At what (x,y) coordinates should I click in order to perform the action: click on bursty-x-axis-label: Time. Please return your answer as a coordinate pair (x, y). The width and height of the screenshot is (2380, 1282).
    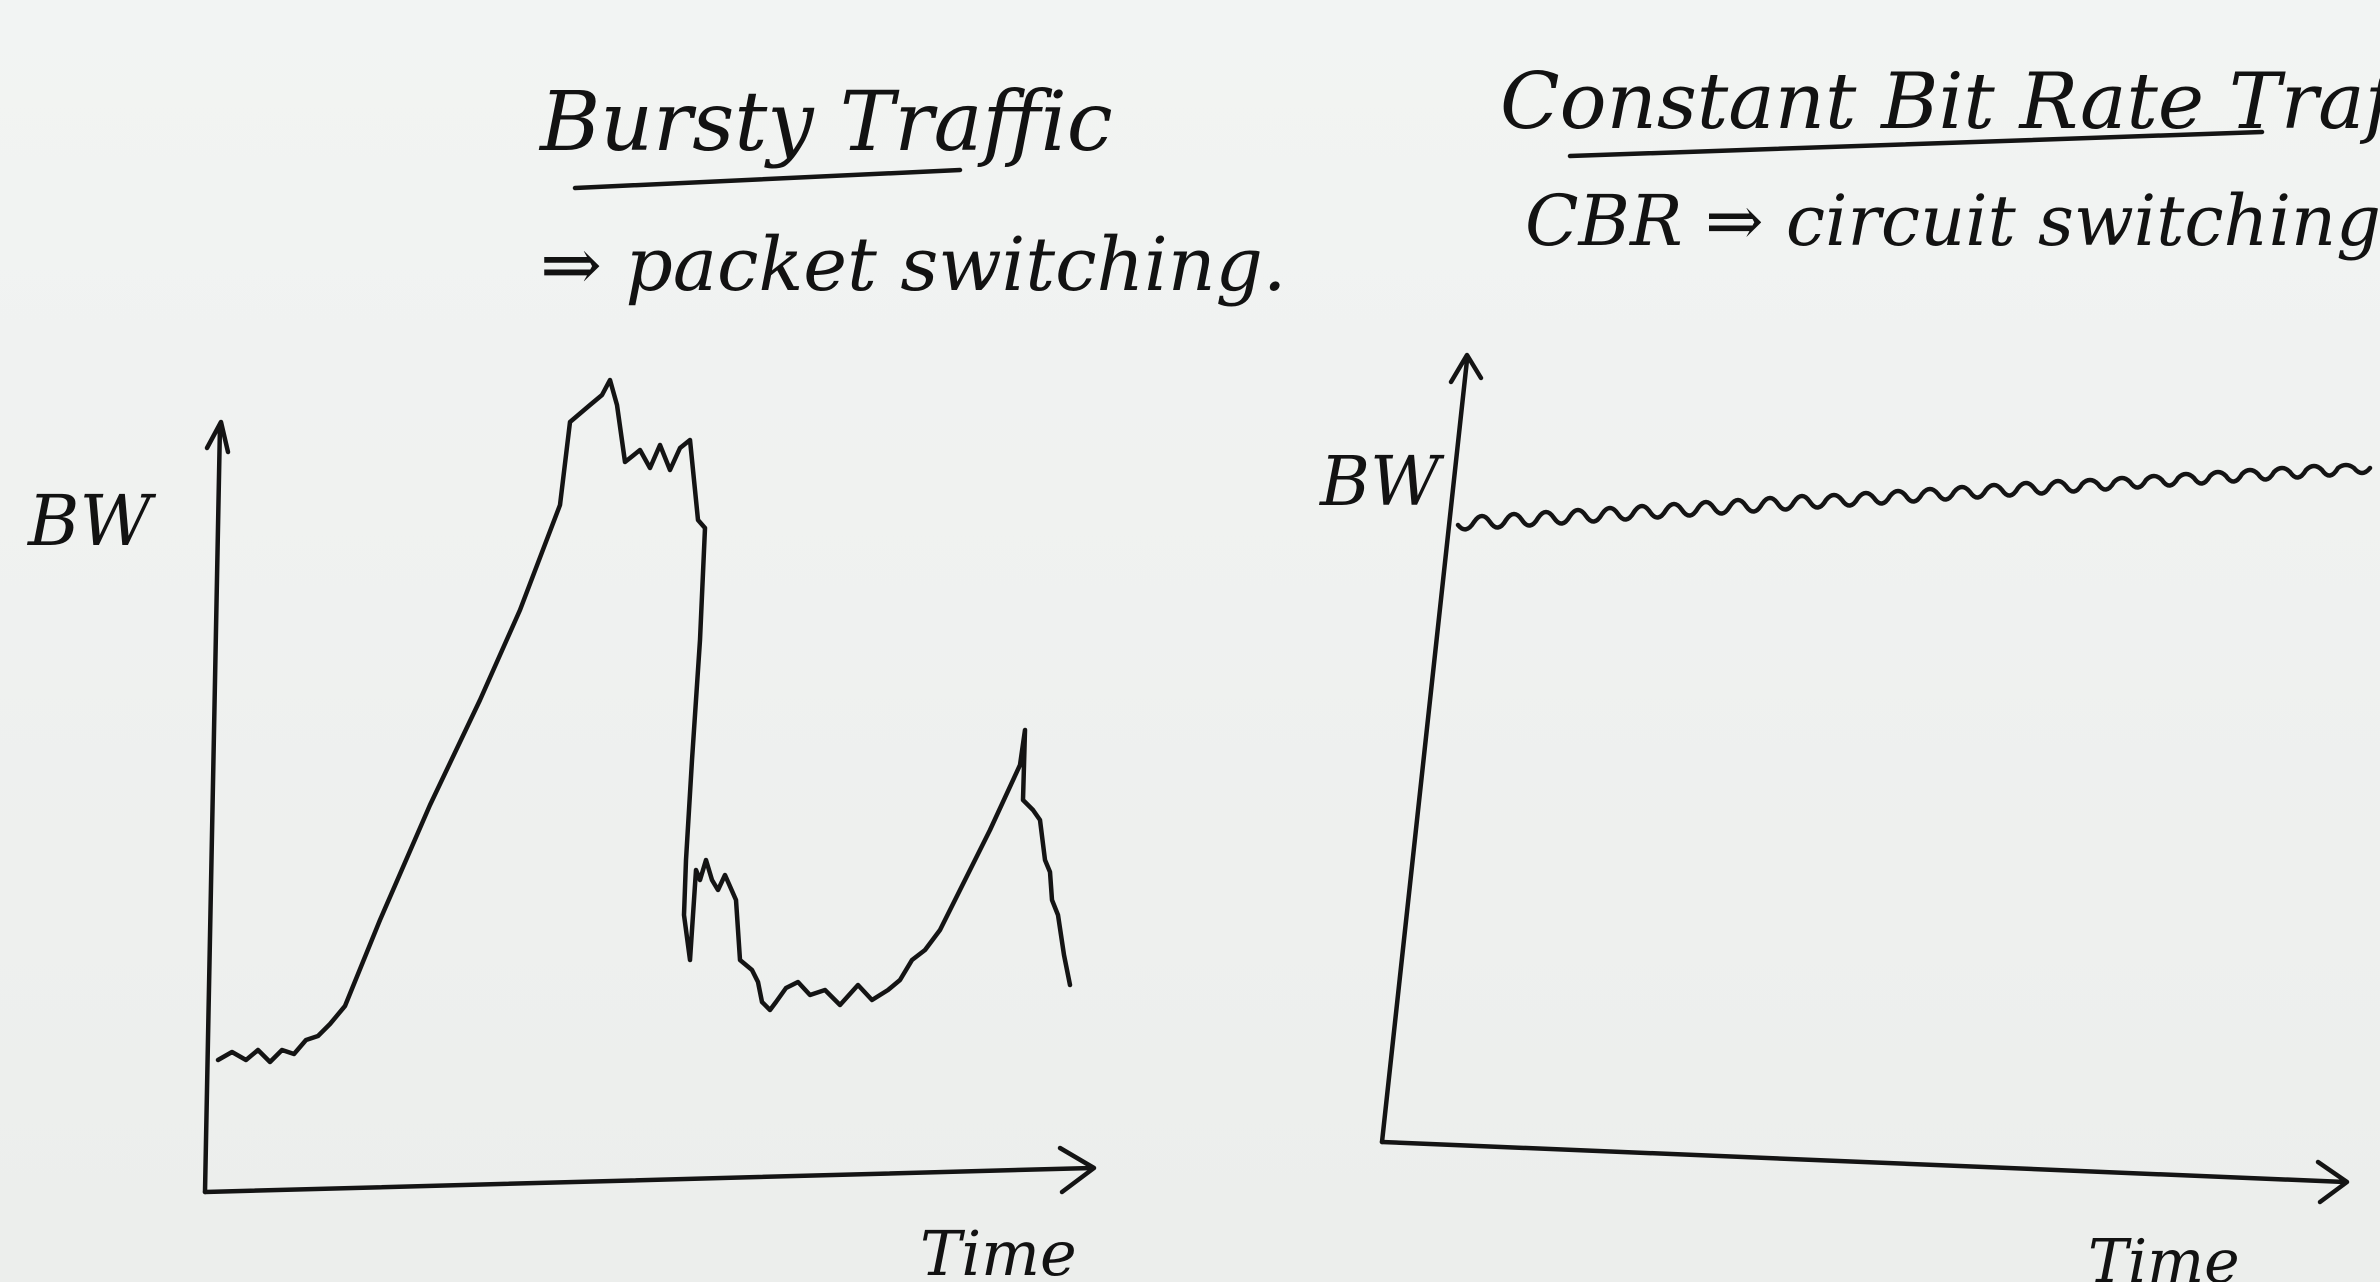
    Looking at the image, I should click on (998, 1249).